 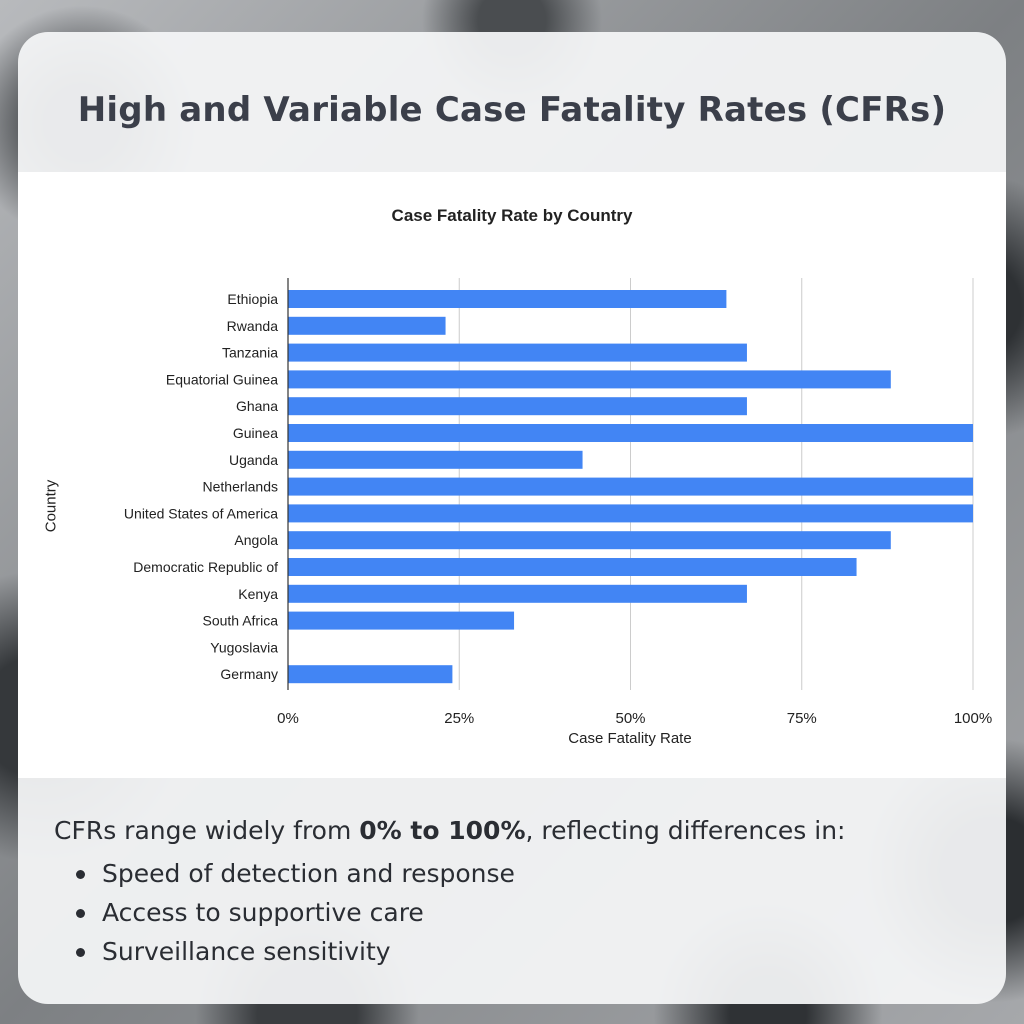 I want to click on y-tick-label: Germany, so click(x=249, y=674).